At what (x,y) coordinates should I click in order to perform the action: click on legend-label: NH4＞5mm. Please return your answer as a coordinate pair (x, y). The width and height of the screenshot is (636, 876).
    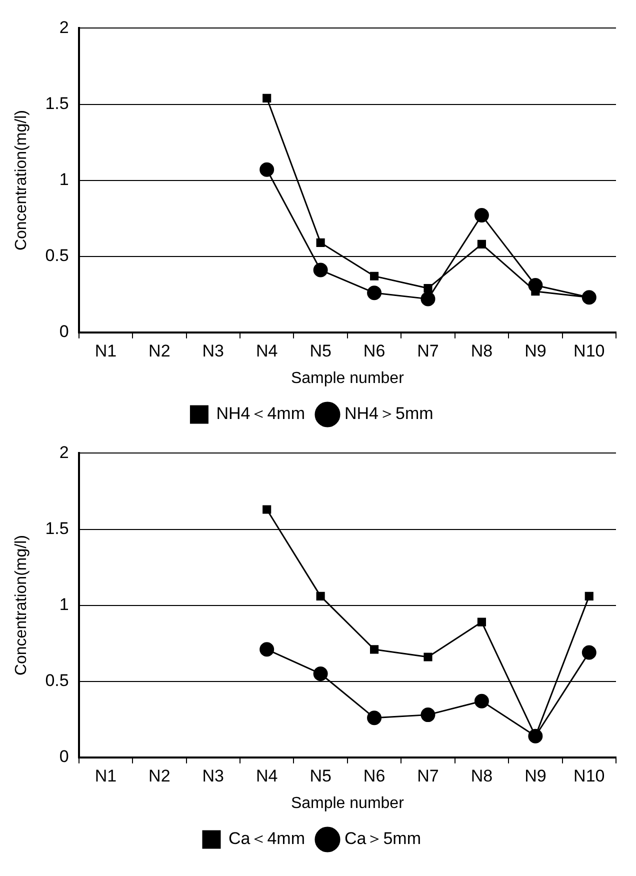
    Looking at the image, I should click on (389, 414).